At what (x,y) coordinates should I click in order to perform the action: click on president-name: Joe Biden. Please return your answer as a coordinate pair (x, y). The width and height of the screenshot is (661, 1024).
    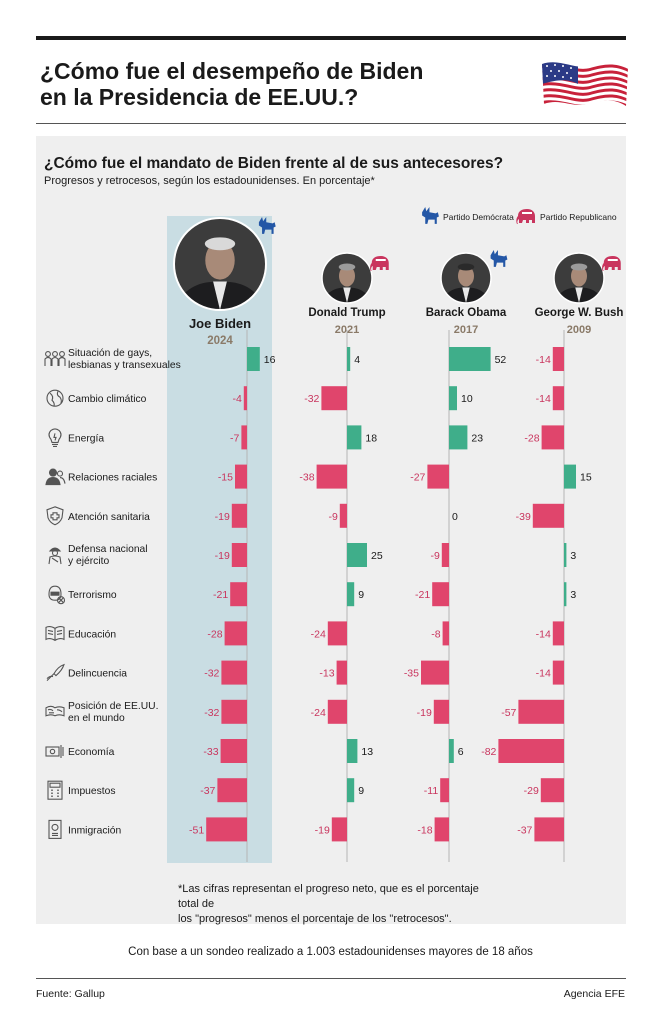
    Looking at the image, I should click on (220, 323).